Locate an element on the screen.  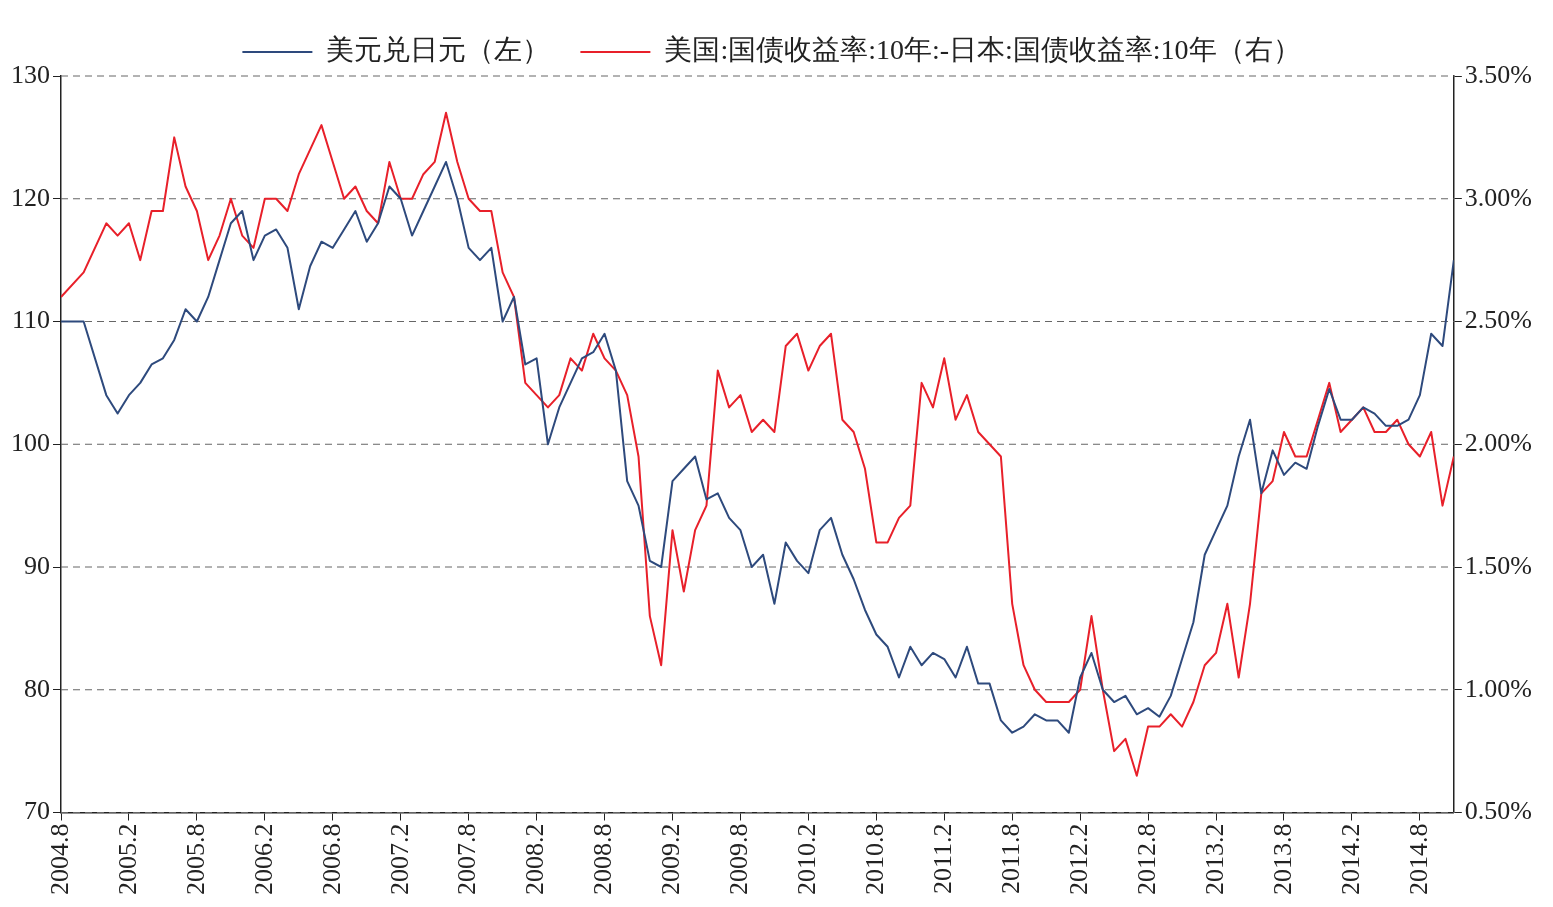
x-tick-label: 2005.8 is located at coordinates (195, 859).